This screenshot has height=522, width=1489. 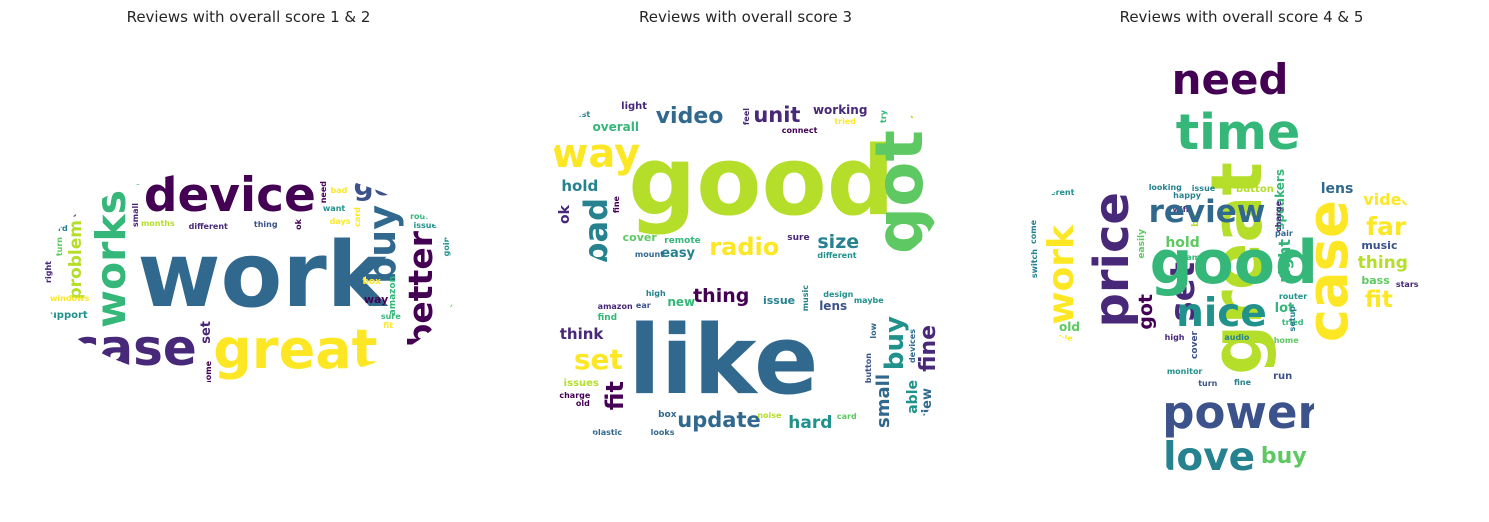 What do you see at coordinates (299, 224) in the screenshot?
I see `cloud-word: ok` at bounding box center [299, 224].